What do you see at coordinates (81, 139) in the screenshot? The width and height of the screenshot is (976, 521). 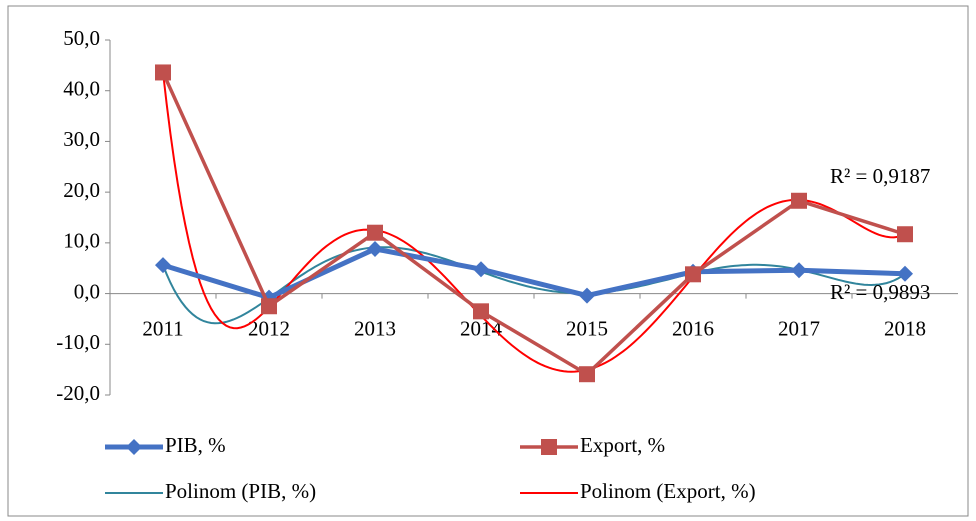 I see `y-tick-label: 30,0` at bounding box center [81, 139].